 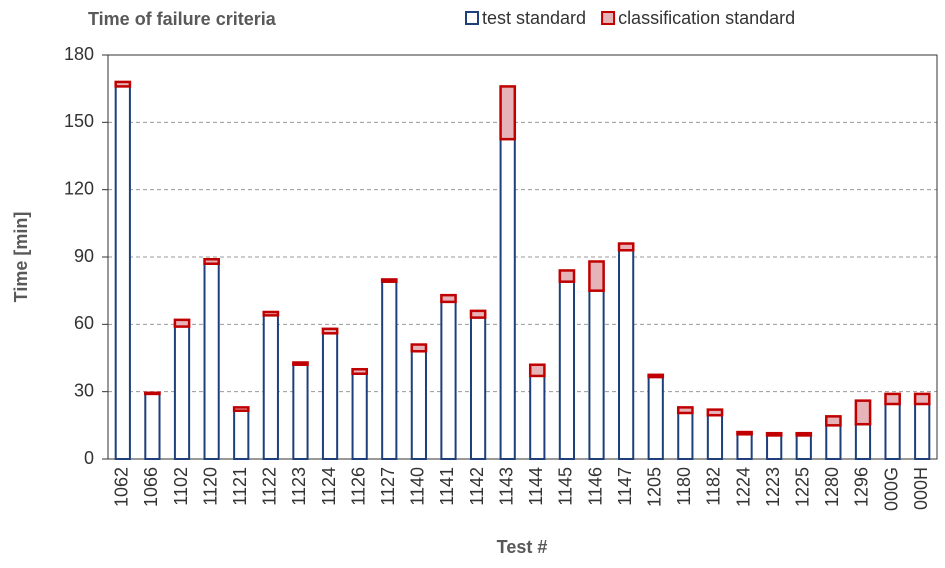 I want to click on x-tick-label: 1102, so click(x=181, y=486).